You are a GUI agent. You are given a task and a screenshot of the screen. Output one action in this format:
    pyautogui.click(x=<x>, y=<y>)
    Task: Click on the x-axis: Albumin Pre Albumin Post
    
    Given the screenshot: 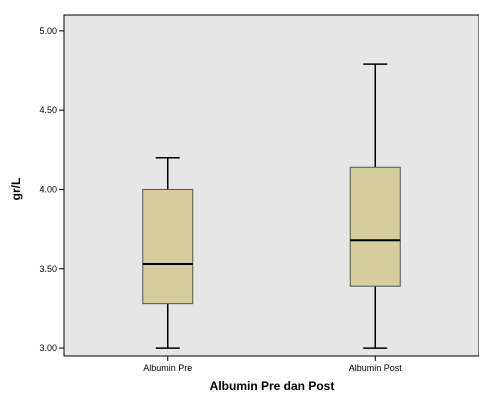 What is the action you would take?
    pyautogui.click(x=272, y=364)
    